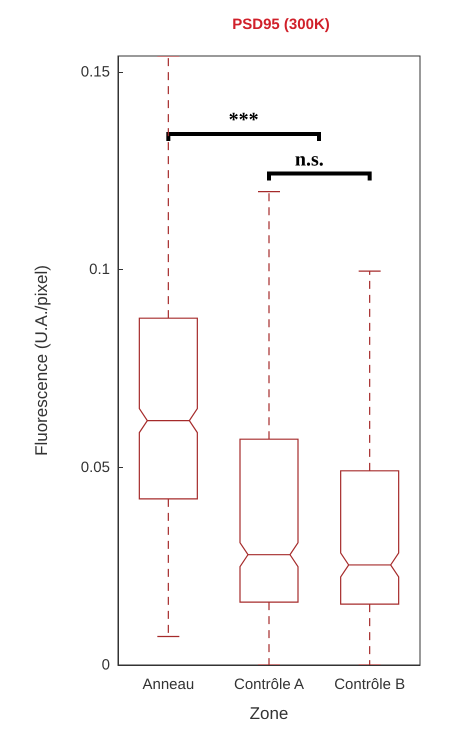  I want to click on x-tick-label: Anneau, so click(168, 684).